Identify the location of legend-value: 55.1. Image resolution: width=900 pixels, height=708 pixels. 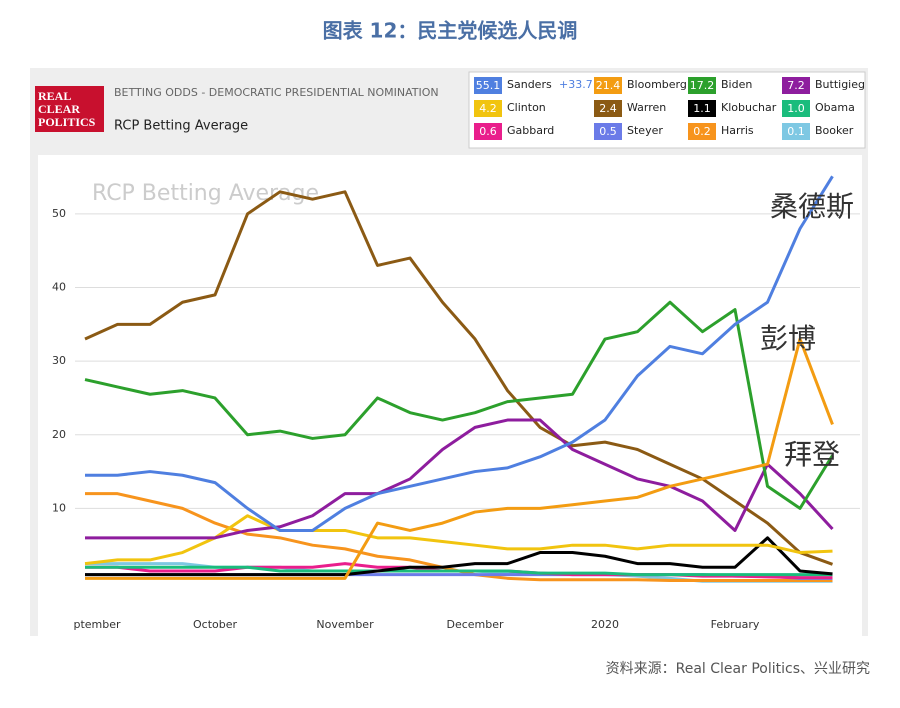
(488, 85).